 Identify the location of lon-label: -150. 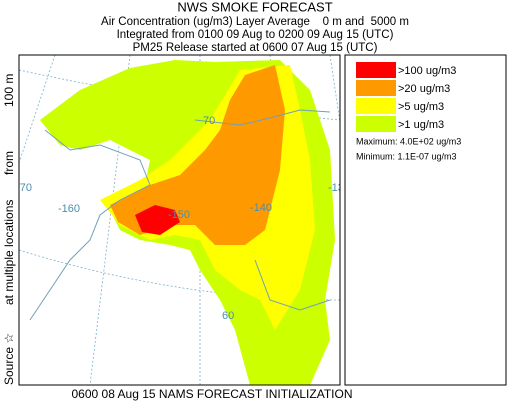
(179, 215).